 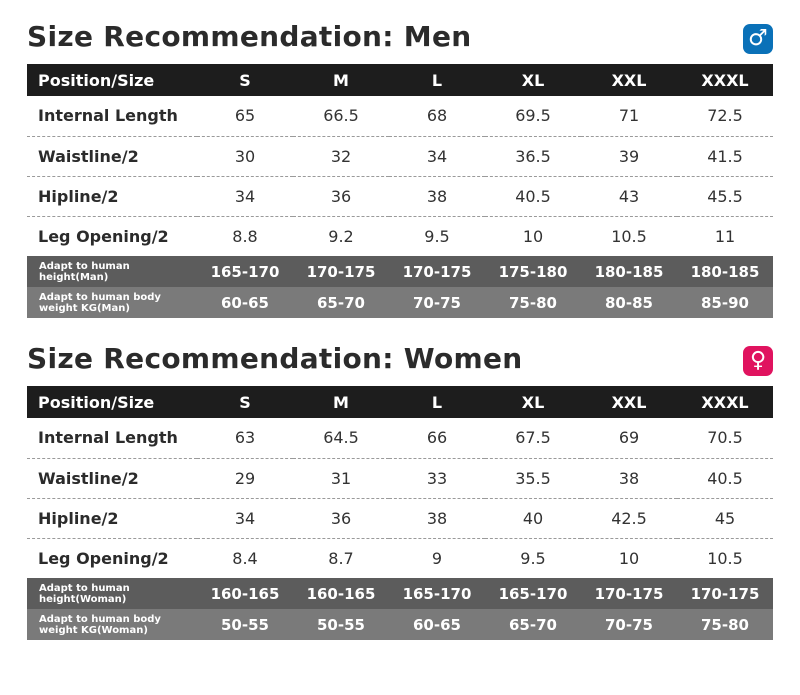 What do you see at coordinates (437, 438) in the screenshot?
I see `table-cell: 66` at bounding box center [437, 438].